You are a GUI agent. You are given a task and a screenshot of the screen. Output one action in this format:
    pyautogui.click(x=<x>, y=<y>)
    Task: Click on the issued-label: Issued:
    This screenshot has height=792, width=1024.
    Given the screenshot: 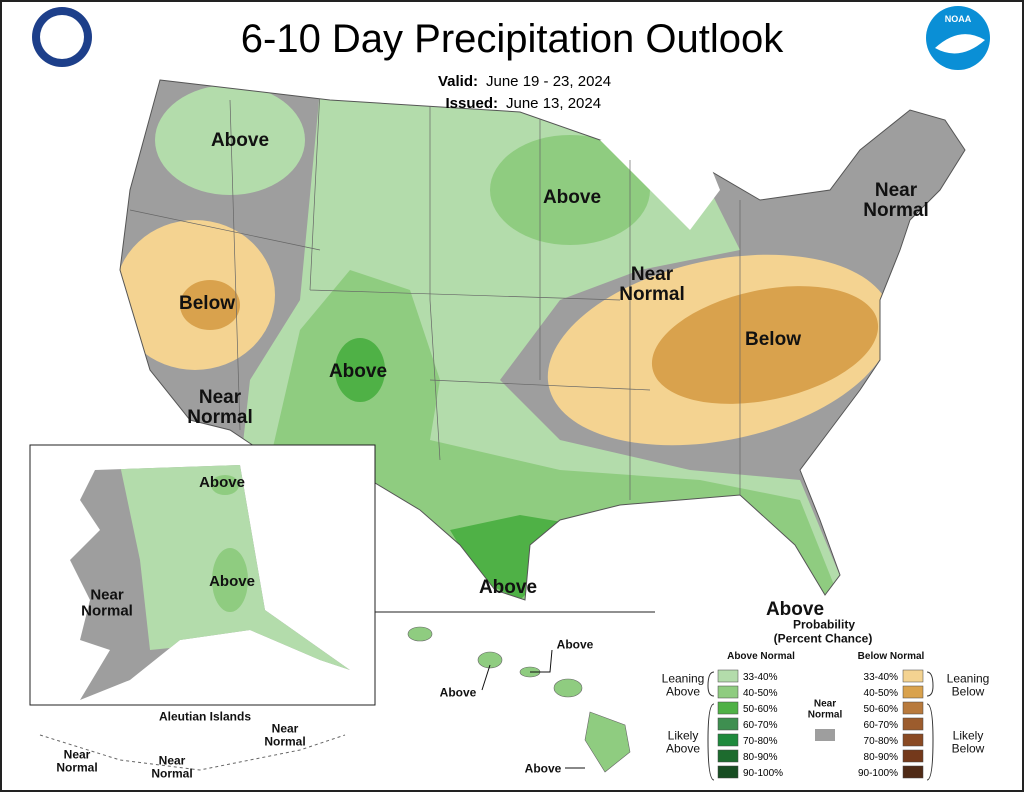 What is the action you would take?
    pyautogui.click(x=471, y=103)
    